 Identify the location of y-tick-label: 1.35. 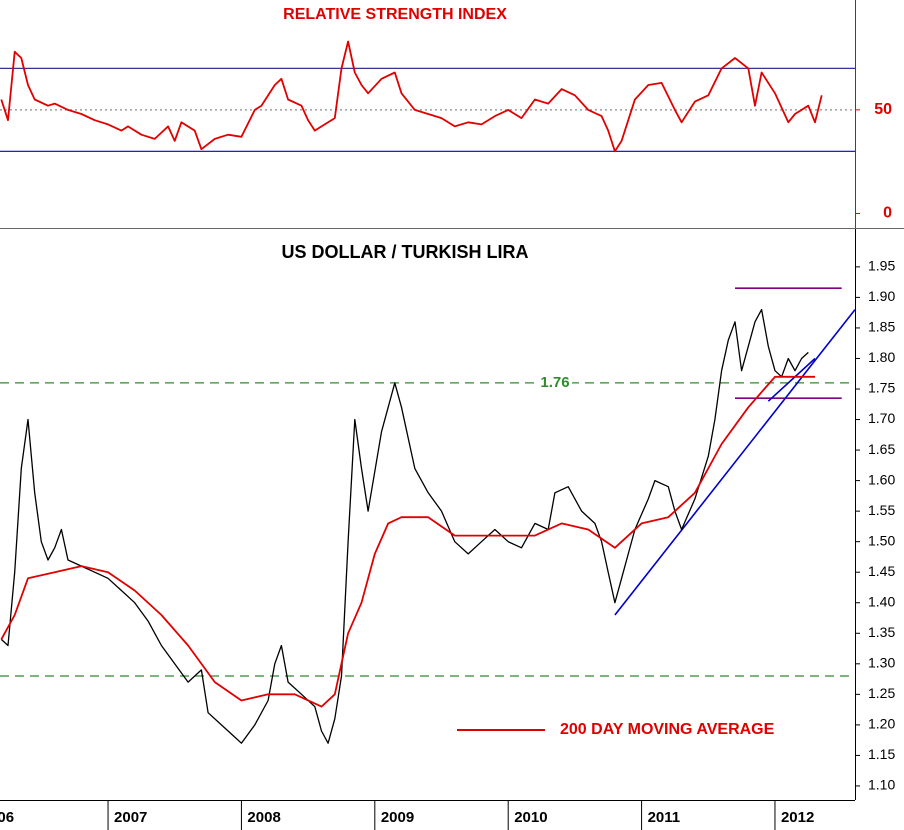
(881, 632).